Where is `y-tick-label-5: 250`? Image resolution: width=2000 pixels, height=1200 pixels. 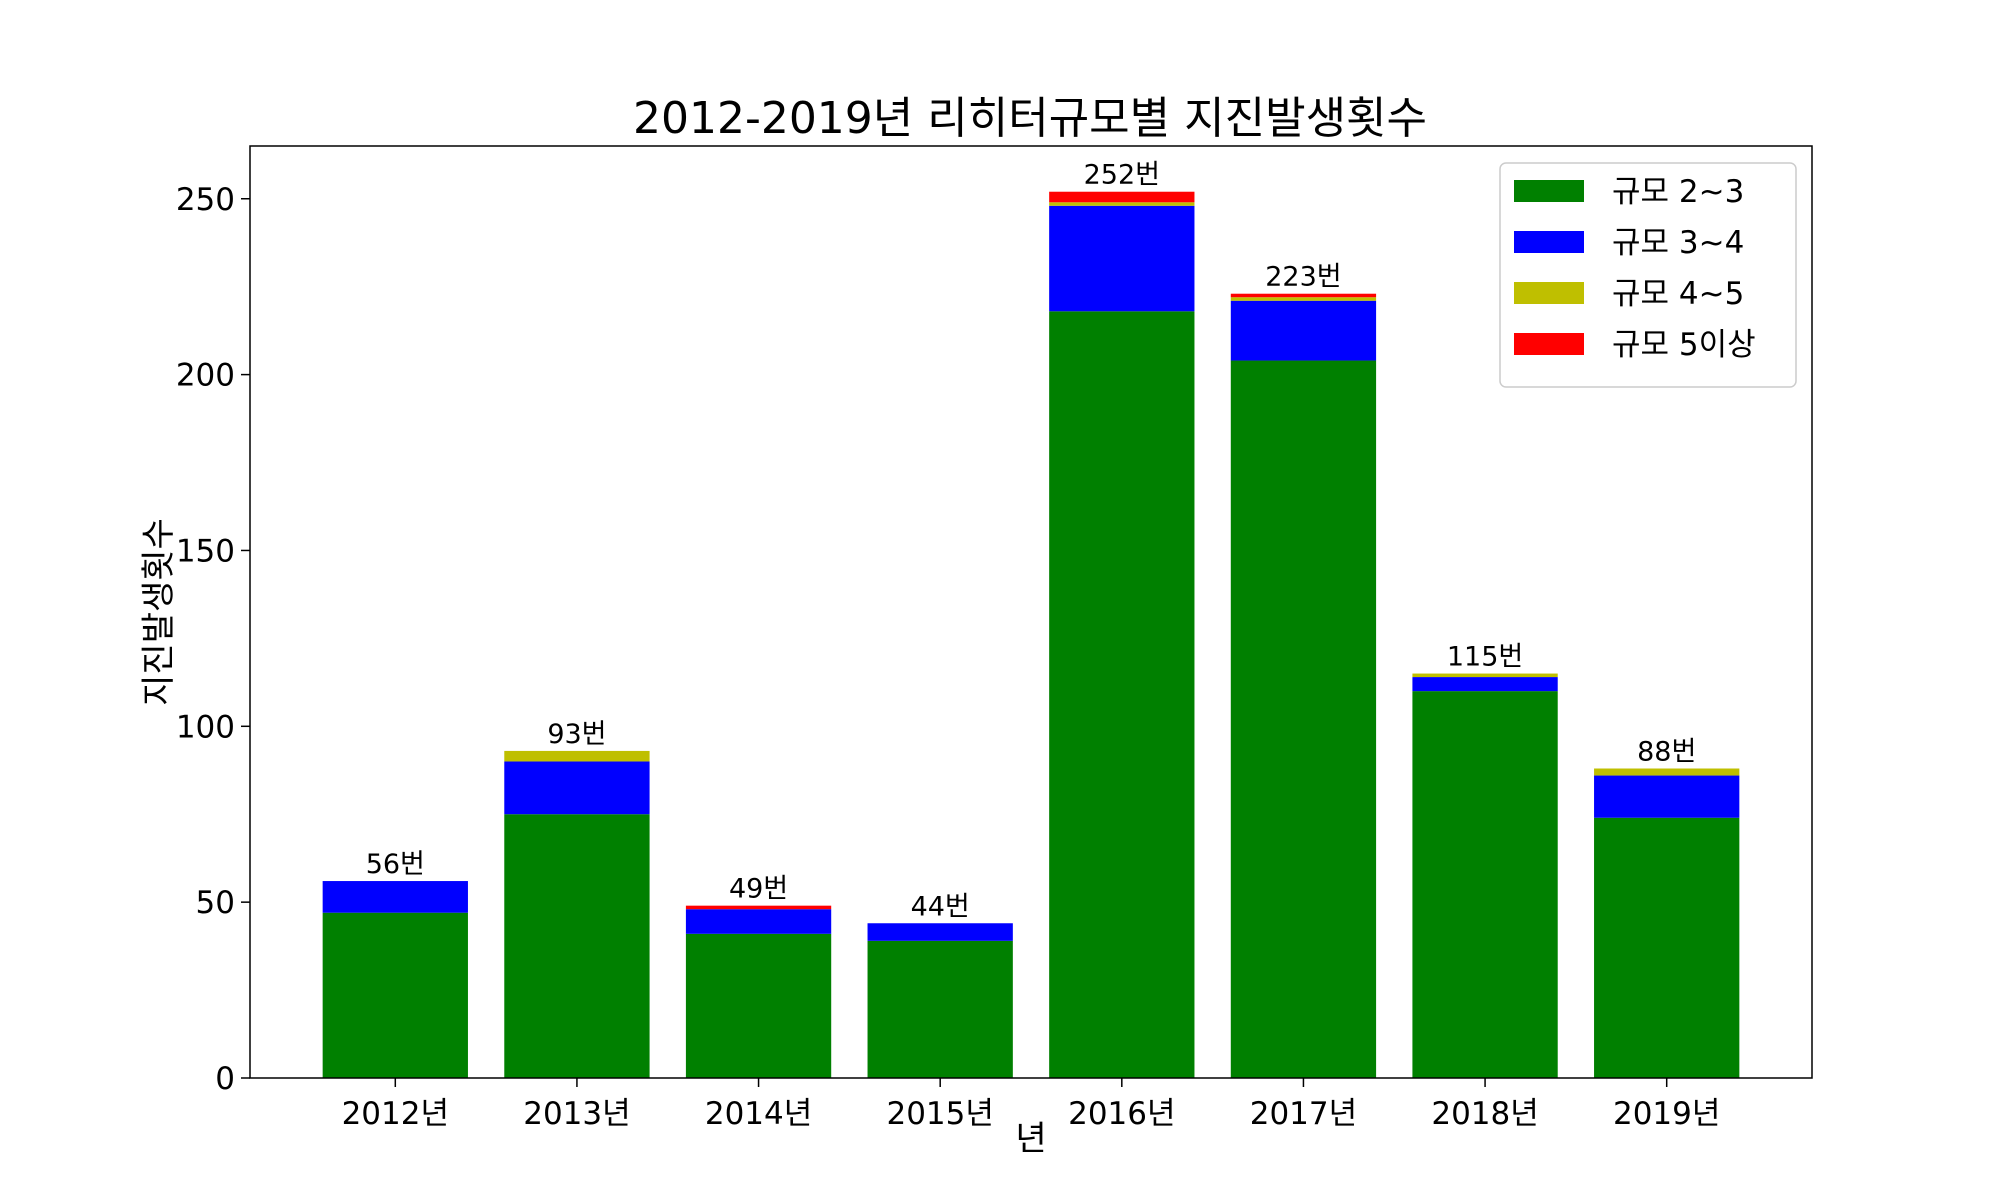
y-tick-label-5: 250 is located at coordinates (205, 200).